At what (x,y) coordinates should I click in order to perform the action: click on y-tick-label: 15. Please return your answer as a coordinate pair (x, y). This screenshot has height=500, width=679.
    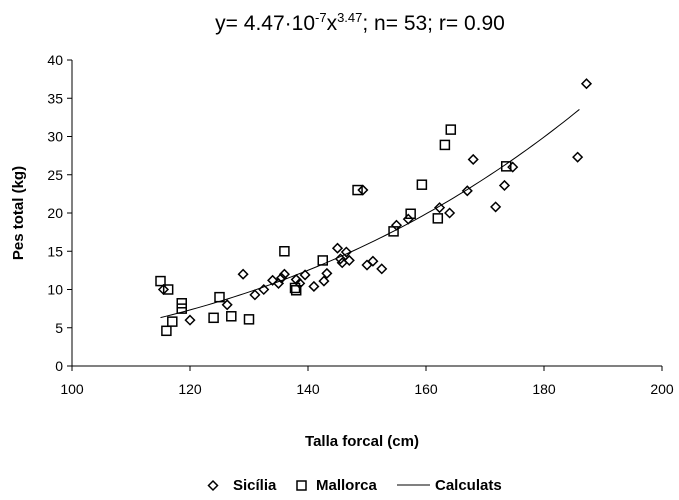
    Looking at the image, I should click on (55, 251).